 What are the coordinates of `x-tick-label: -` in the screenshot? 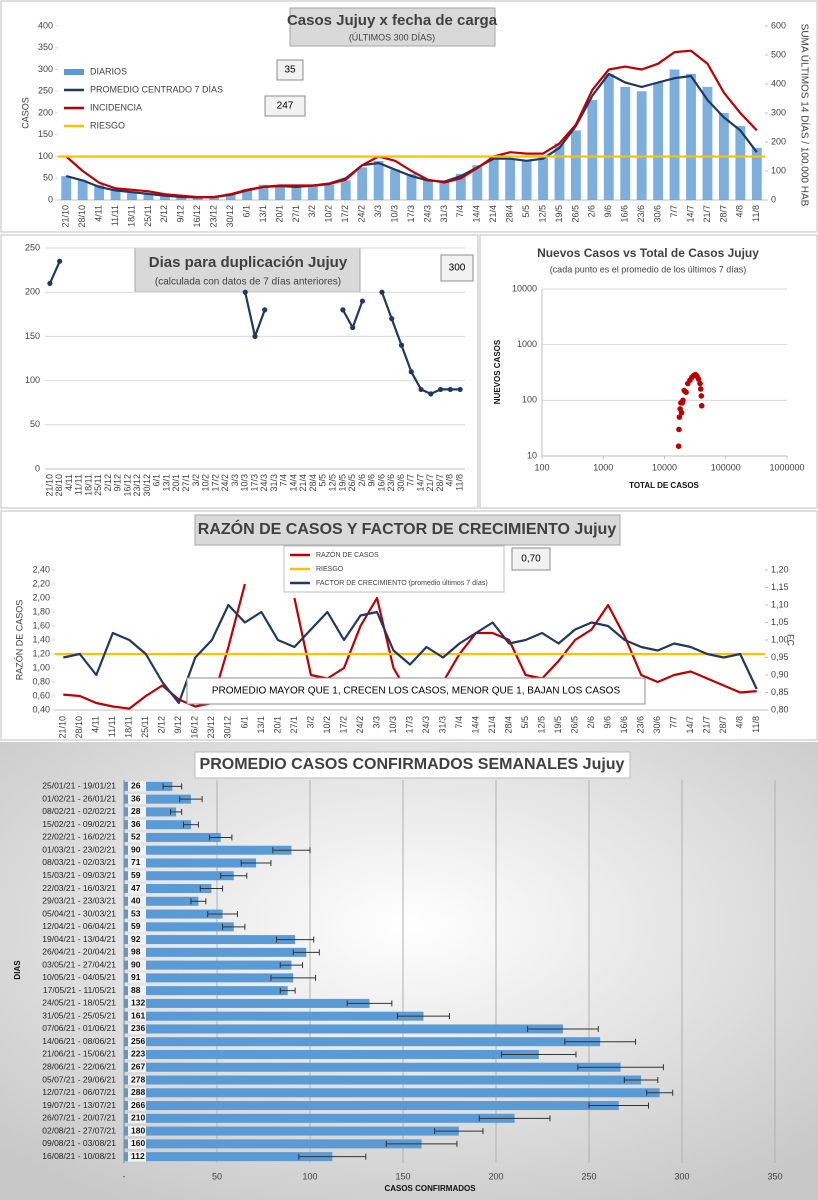 It's located at (124, 1176).